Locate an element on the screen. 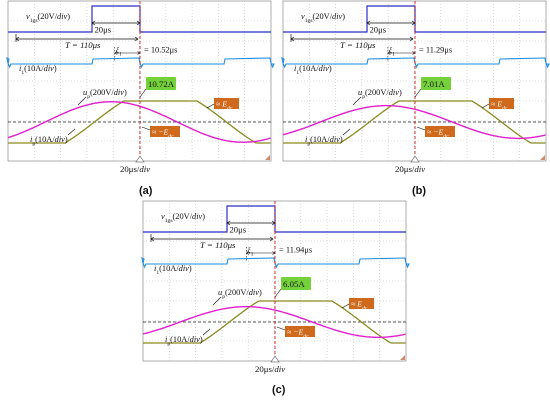 Image resolution: width=550 pixels, height=403 pixels. svg-text: 6.05A is located at coordinates (294, 284).